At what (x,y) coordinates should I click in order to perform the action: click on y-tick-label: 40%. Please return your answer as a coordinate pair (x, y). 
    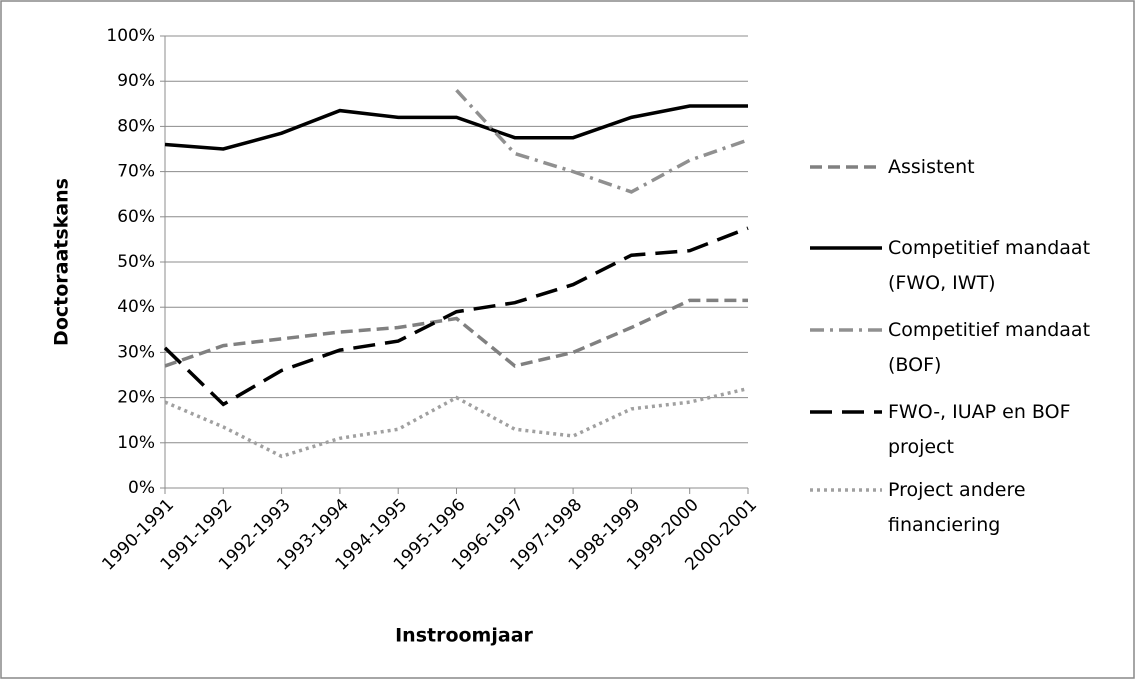
    Looking at the image, I should click on (136, 307).